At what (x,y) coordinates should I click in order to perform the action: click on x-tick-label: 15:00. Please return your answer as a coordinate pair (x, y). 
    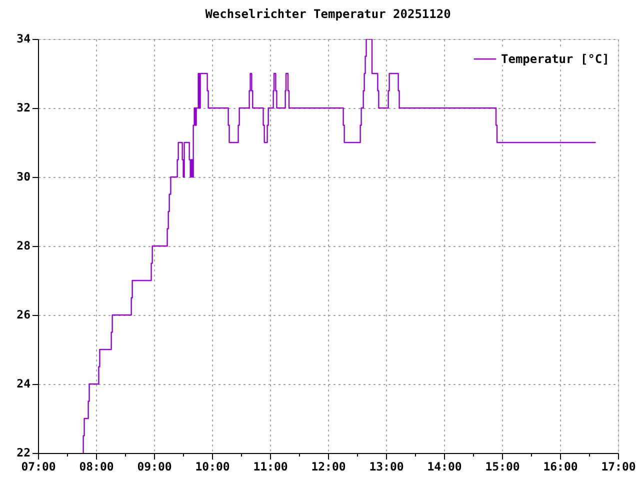
    Looking at the image, I should click on (502, 467).